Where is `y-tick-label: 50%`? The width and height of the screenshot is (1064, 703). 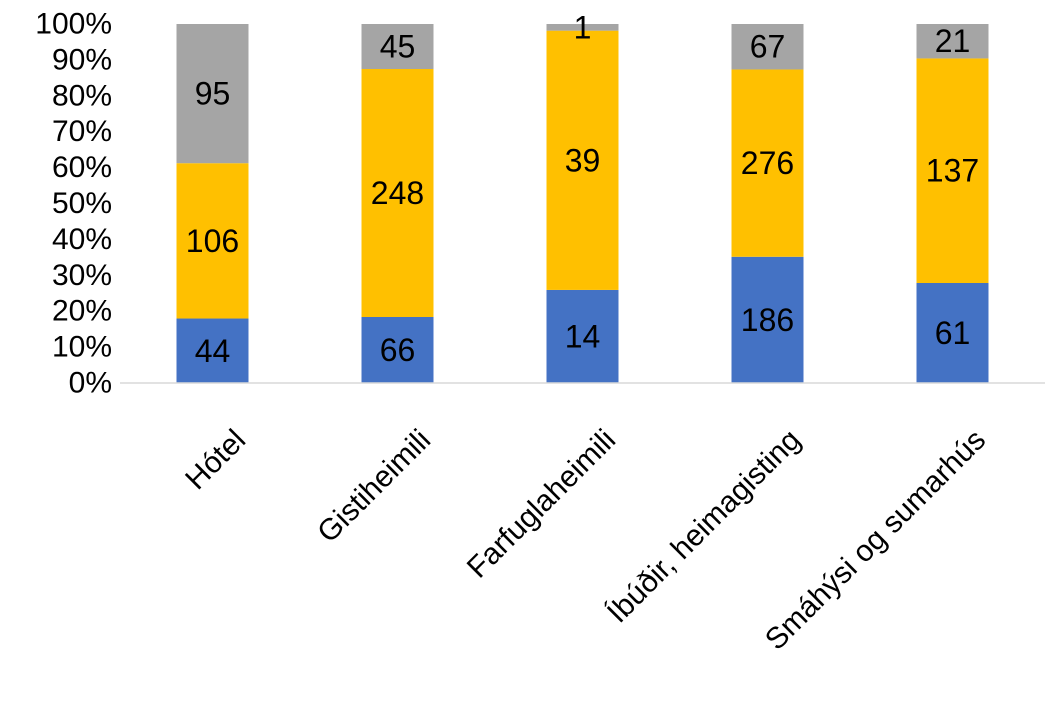
y-tick-label: 50% is located at coordinates (82, 203).